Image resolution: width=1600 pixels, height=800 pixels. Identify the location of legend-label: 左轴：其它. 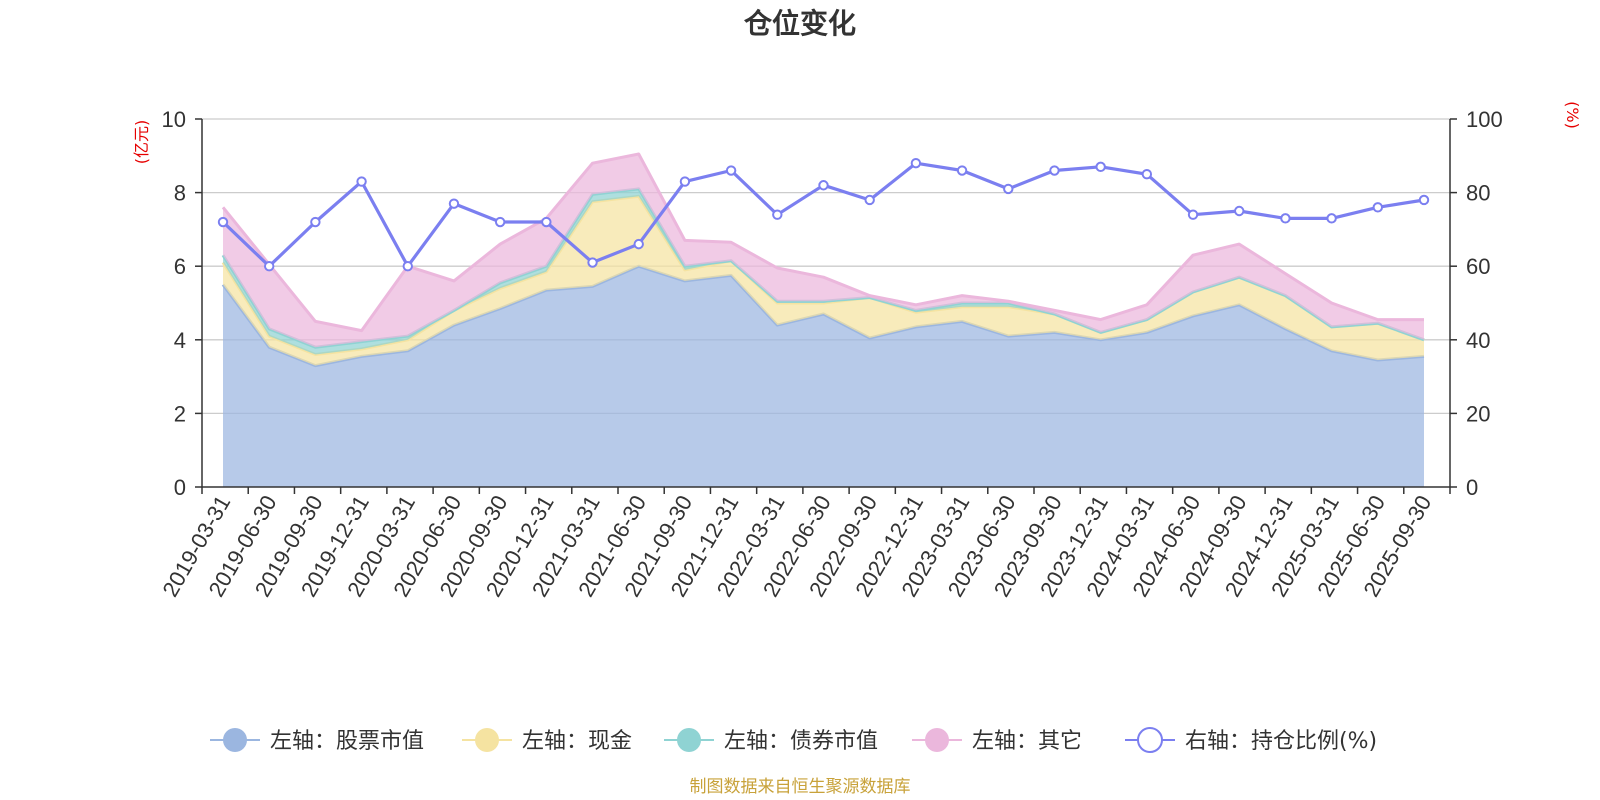
(1027, 741).